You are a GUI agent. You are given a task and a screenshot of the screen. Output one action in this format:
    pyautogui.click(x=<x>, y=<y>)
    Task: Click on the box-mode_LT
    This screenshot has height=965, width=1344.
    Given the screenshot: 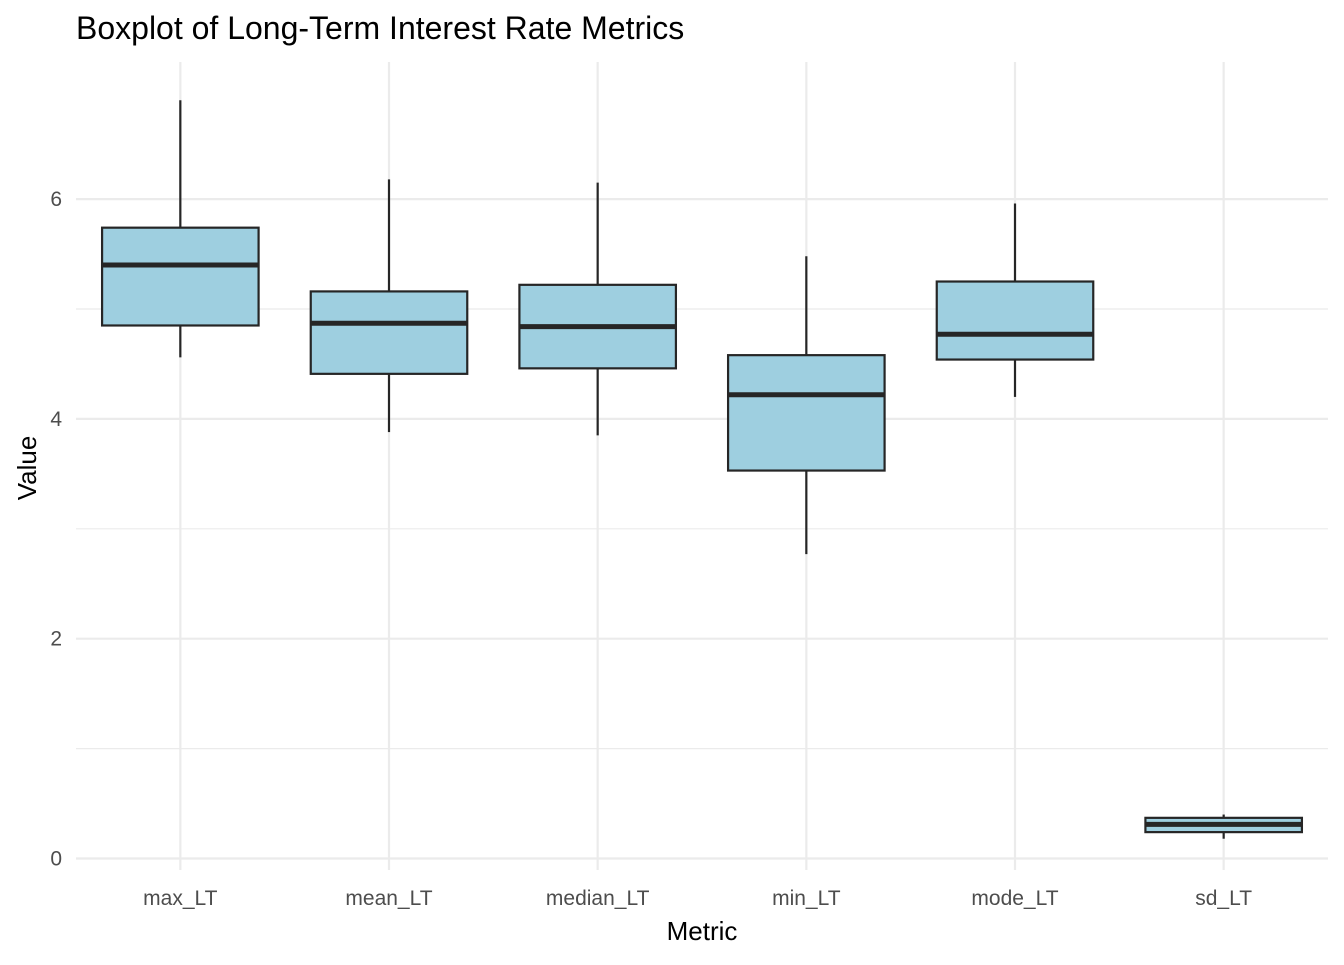 What is the action you would take?
    pyautogui.click(x=1015, y=300)
    